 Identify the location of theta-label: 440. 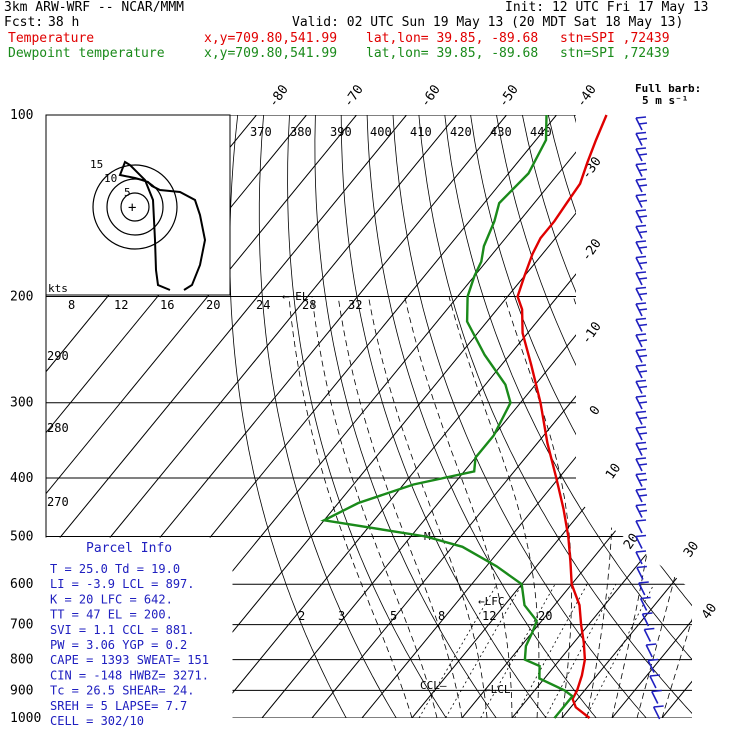
(541, 132).